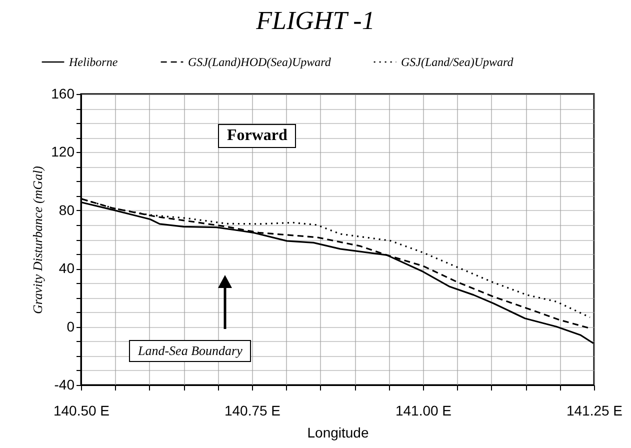  What do you see at coordinates (457, 62) in the screenshot?
I see `legend-label: GSJ(Land/Sea)Upward` at bounding box center [457, 62].